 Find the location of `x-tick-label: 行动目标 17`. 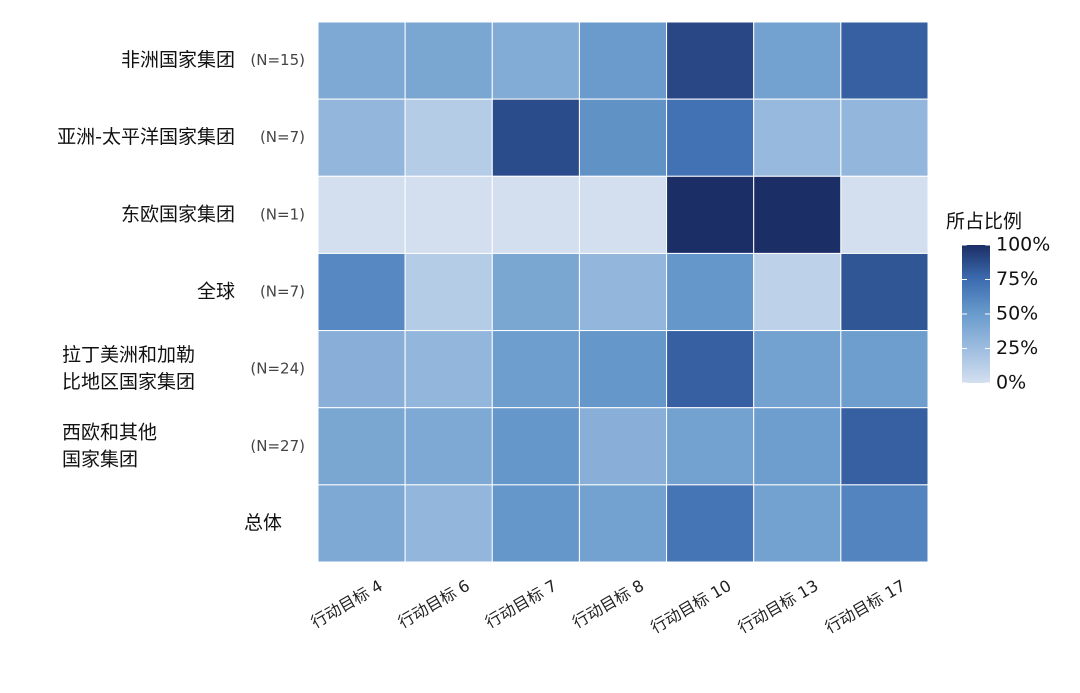

x-tick-label: 行动目标 17 is located at coordinates (865, 606).